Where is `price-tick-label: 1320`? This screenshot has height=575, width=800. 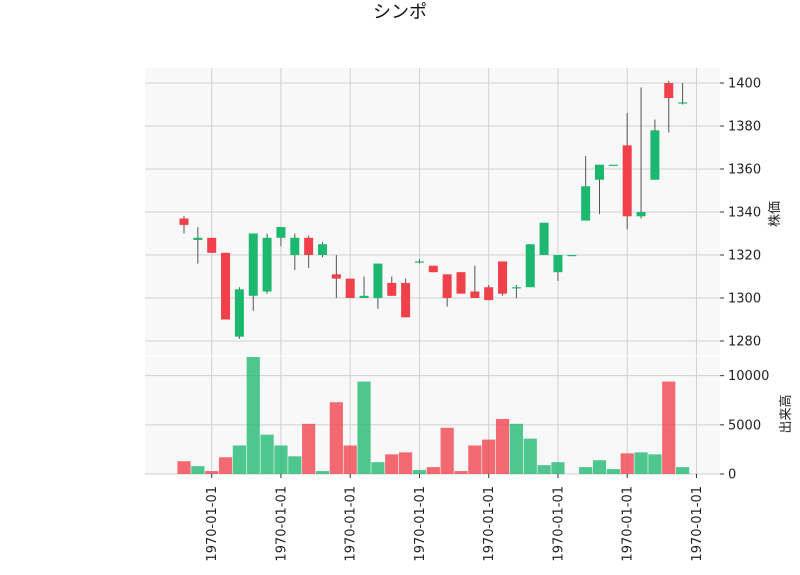 price-tick-label: 1320 is located at coordinates (744, 255).